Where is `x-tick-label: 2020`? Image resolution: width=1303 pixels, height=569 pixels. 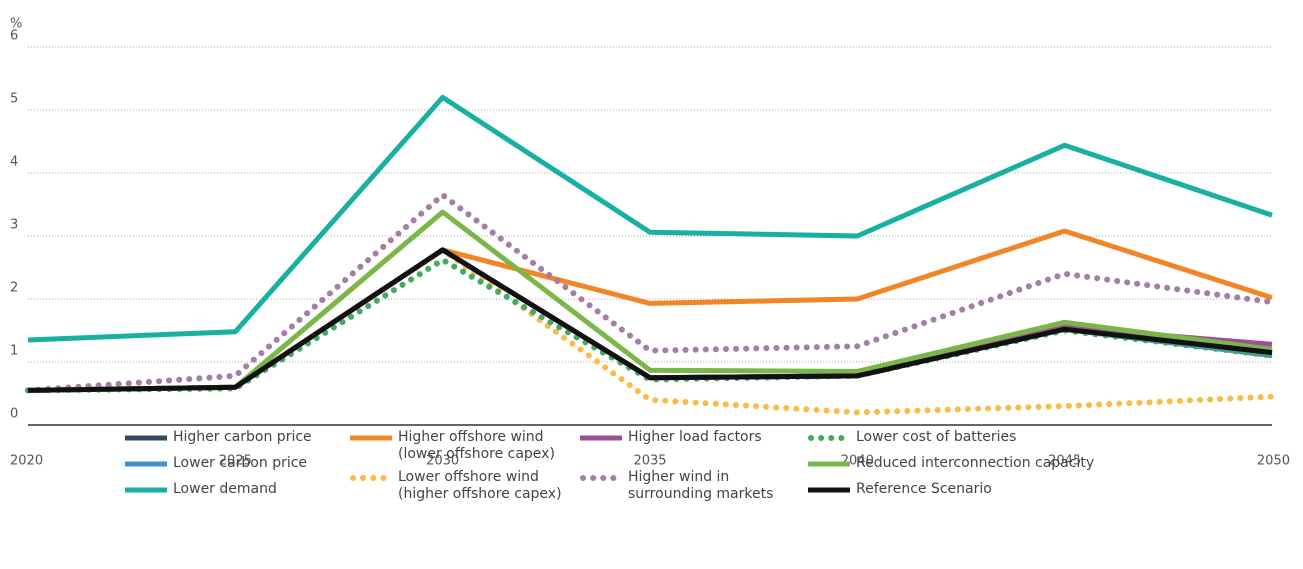 x-tick-label: 2020 is located at coordinates (26, 461).